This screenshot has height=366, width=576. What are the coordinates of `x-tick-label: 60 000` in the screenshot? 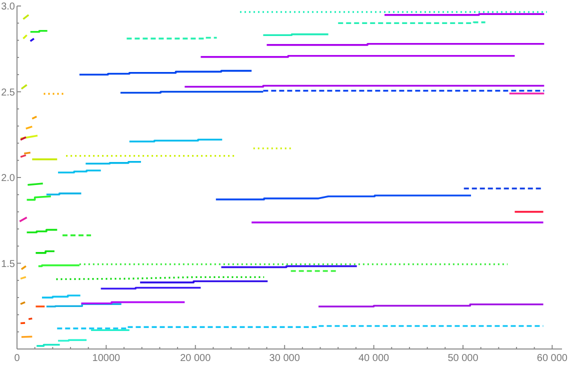 It's located at (552, 358).